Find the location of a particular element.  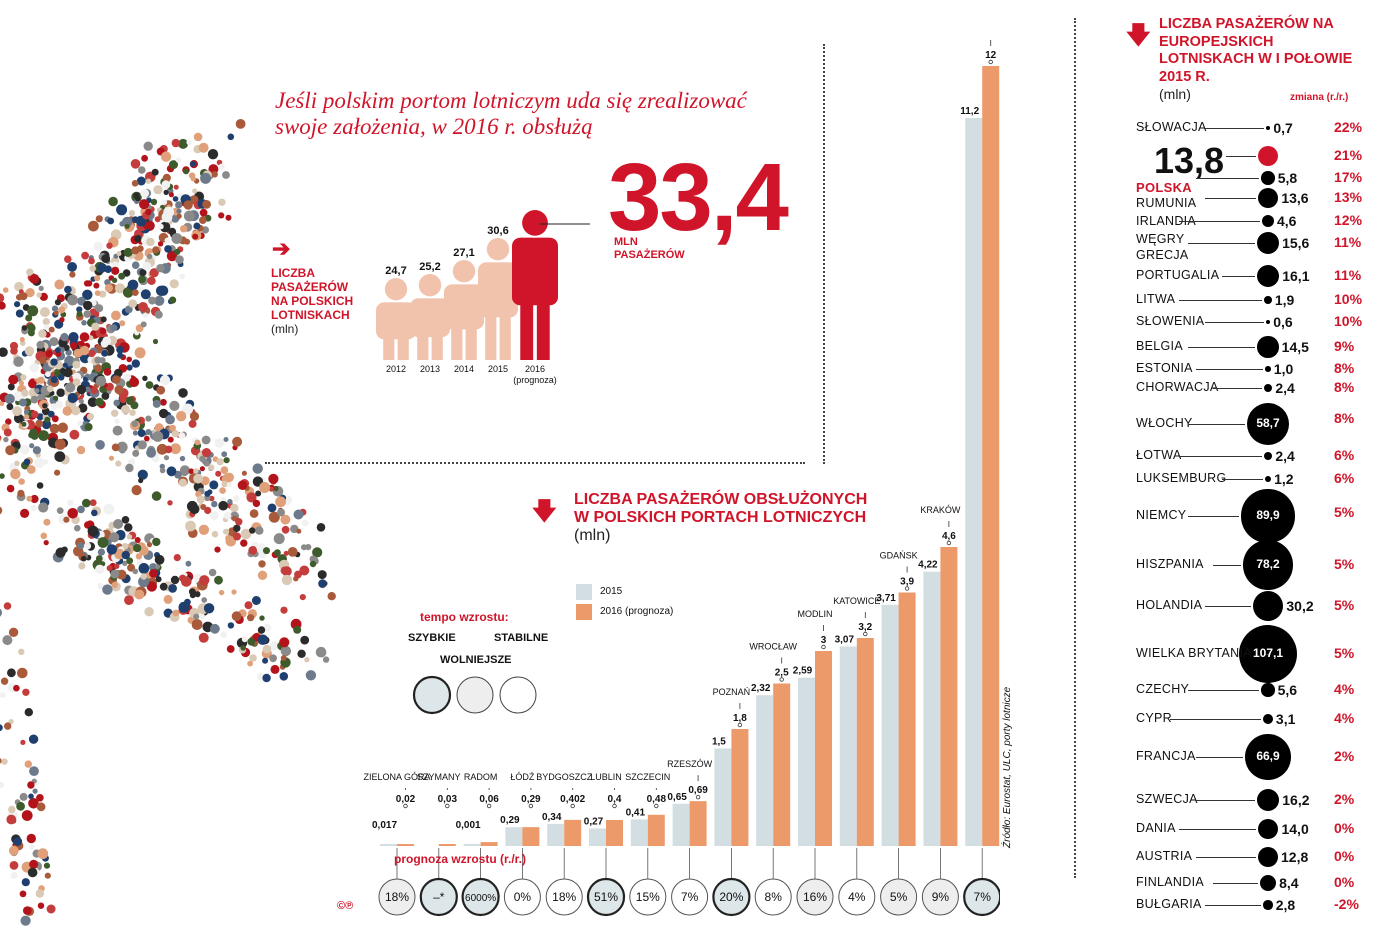

eu-change-label: zmiana (r./r.) is located at coordinates (1319, 97).